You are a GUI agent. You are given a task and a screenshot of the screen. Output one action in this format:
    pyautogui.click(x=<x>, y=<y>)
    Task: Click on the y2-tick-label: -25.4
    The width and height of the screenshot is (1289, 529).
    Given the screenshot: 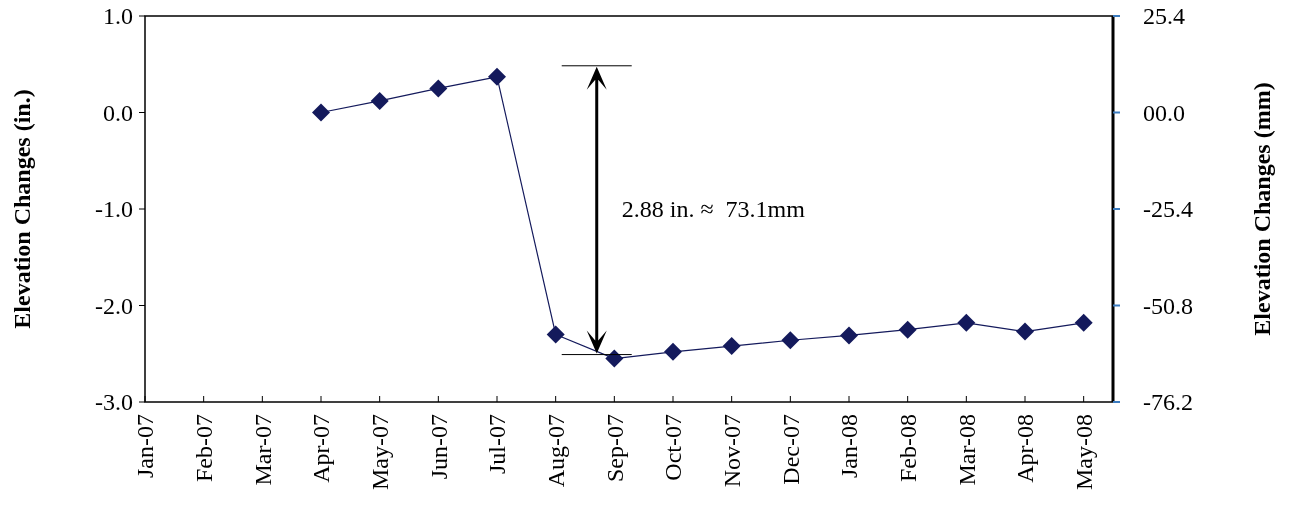 What is the action you would take?
    pyautogui.click(x=1168, y=209)
    